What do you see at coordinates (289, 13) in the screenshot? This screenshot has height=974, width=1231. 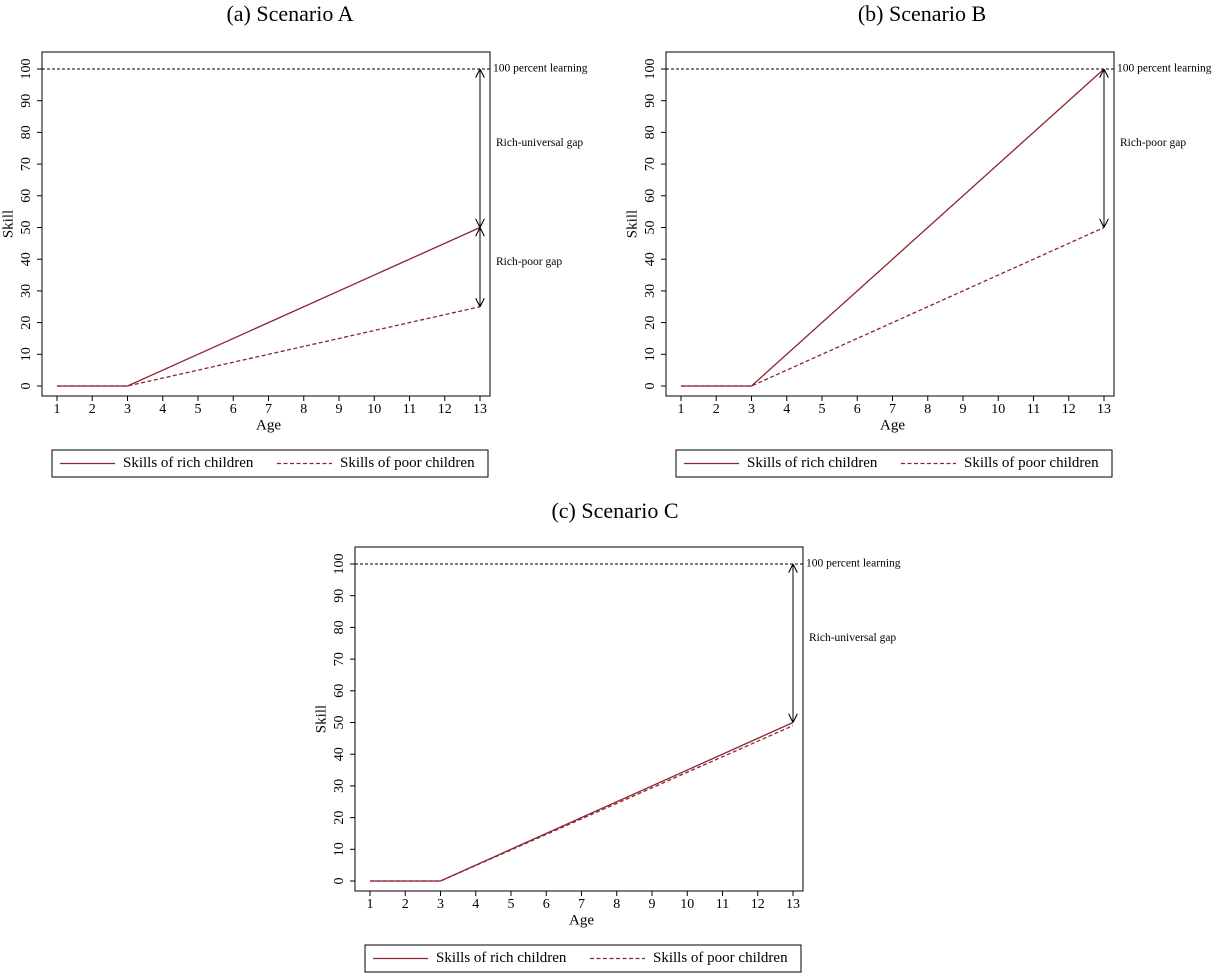 I see `panel-title: (a) Scenario A` at bounding box center [289, 13].